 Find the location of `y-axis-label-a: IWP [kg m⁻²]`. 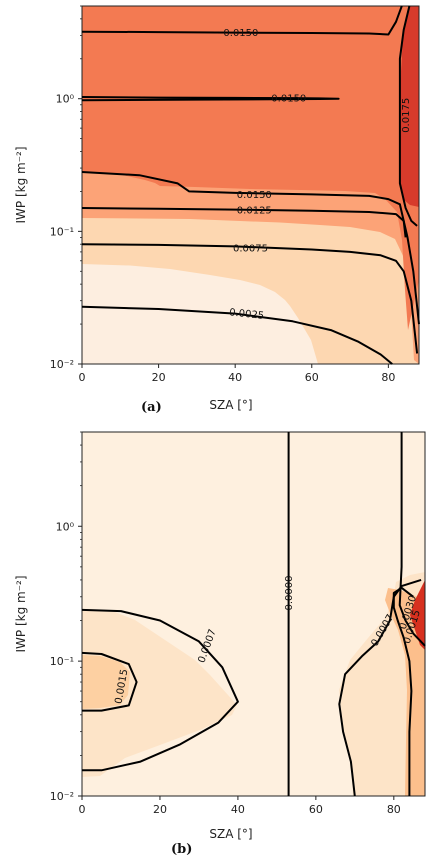

y-axis-label-a: IWP [kg m⁻²] is located at coordinates (21, 184).